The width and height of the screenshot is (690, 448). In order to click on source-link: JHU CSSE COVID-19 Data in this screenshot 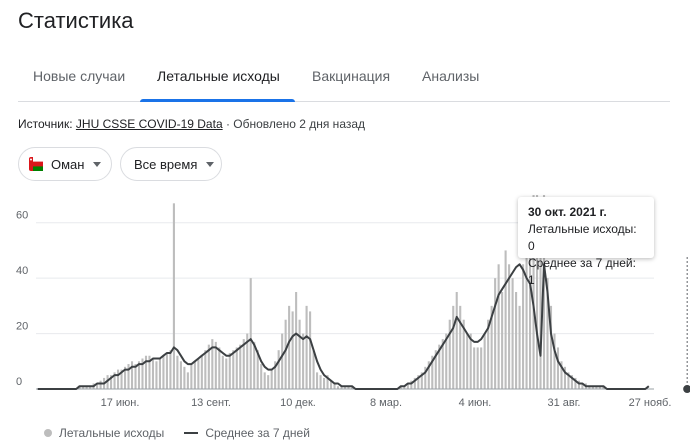, I will do `click(149, 124)`.